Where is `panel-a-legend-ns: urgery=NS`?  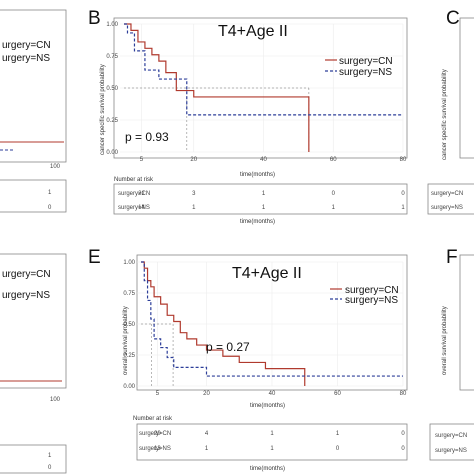
panel-a-legend-ns: urgery=NS is located at coordinates (26, 58).